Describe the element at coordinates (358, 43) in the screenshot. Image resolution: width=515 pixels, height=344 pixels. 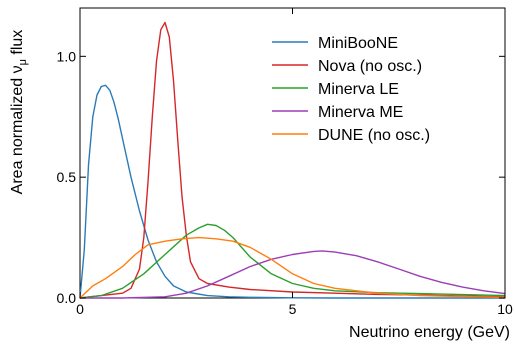
I see `legend-label-0: MiniBooNE` at that location.